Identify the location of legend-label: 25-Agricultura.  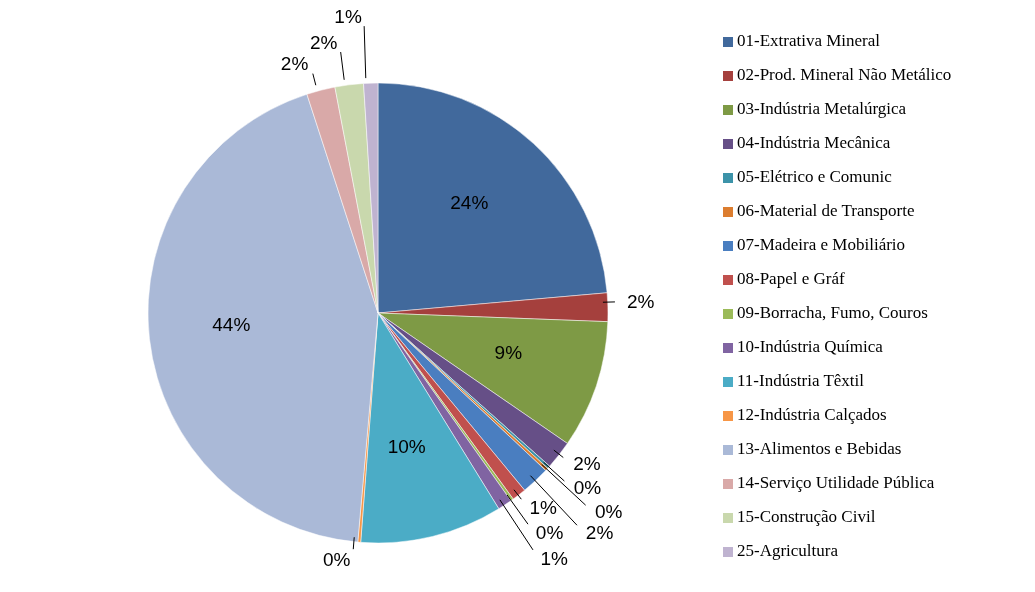
(788, 550).